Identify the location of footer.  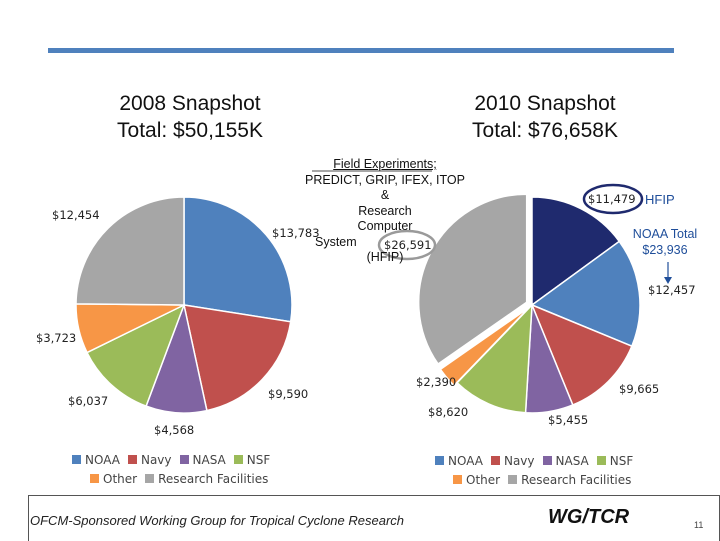
(360, 517).